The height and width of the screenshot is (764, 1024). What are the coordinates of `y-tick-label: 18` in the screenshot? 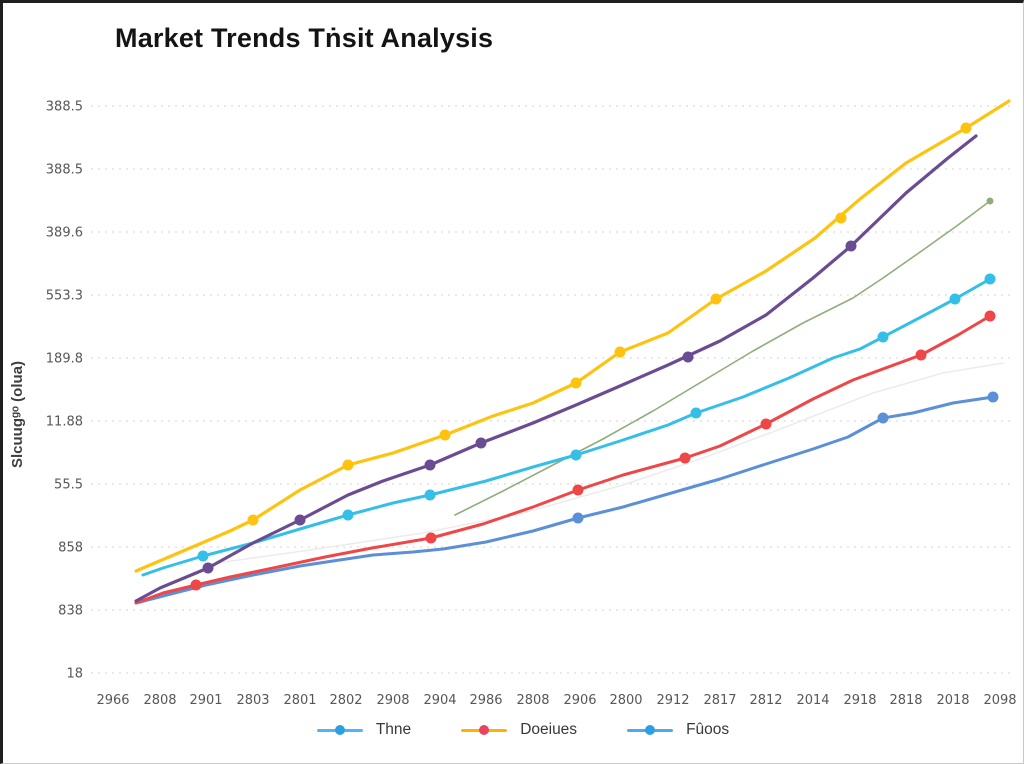 It's located at (74, 674).